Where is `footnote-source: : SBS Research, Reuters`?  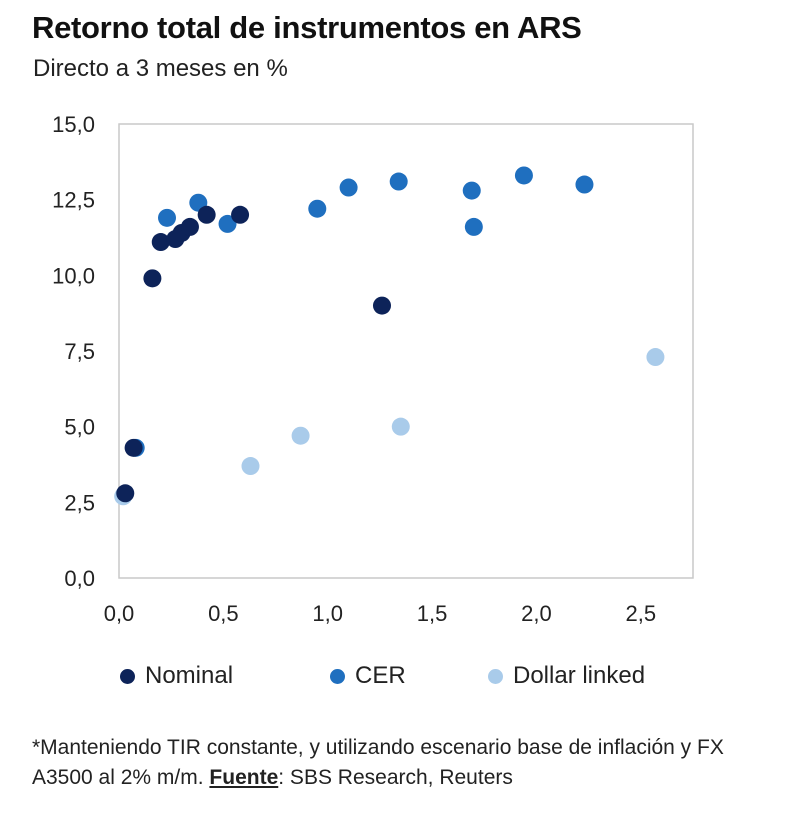 footnote-source: : SBS Research, Reuters is located at coordinates (395, 777).